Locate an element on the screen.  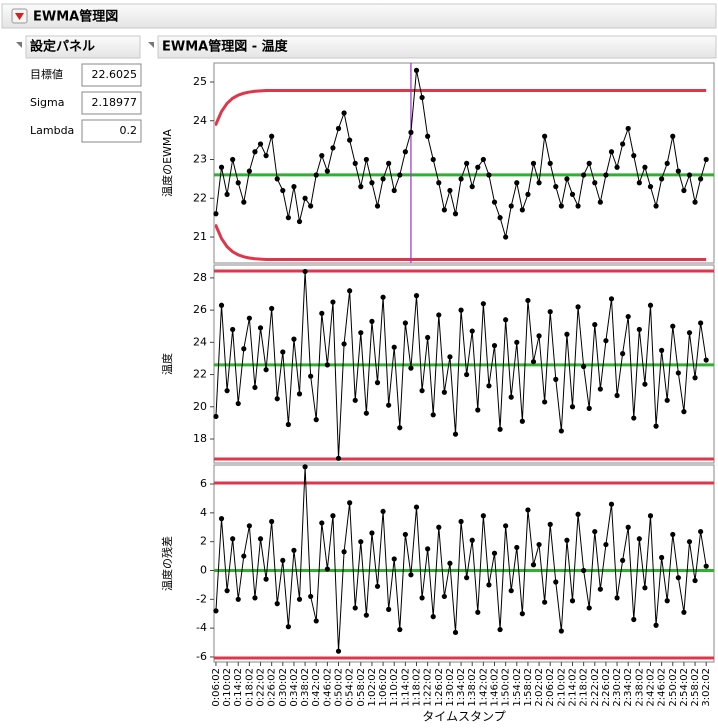
x-tick-label: 2:06:02 is located at coordinates (550, 687).